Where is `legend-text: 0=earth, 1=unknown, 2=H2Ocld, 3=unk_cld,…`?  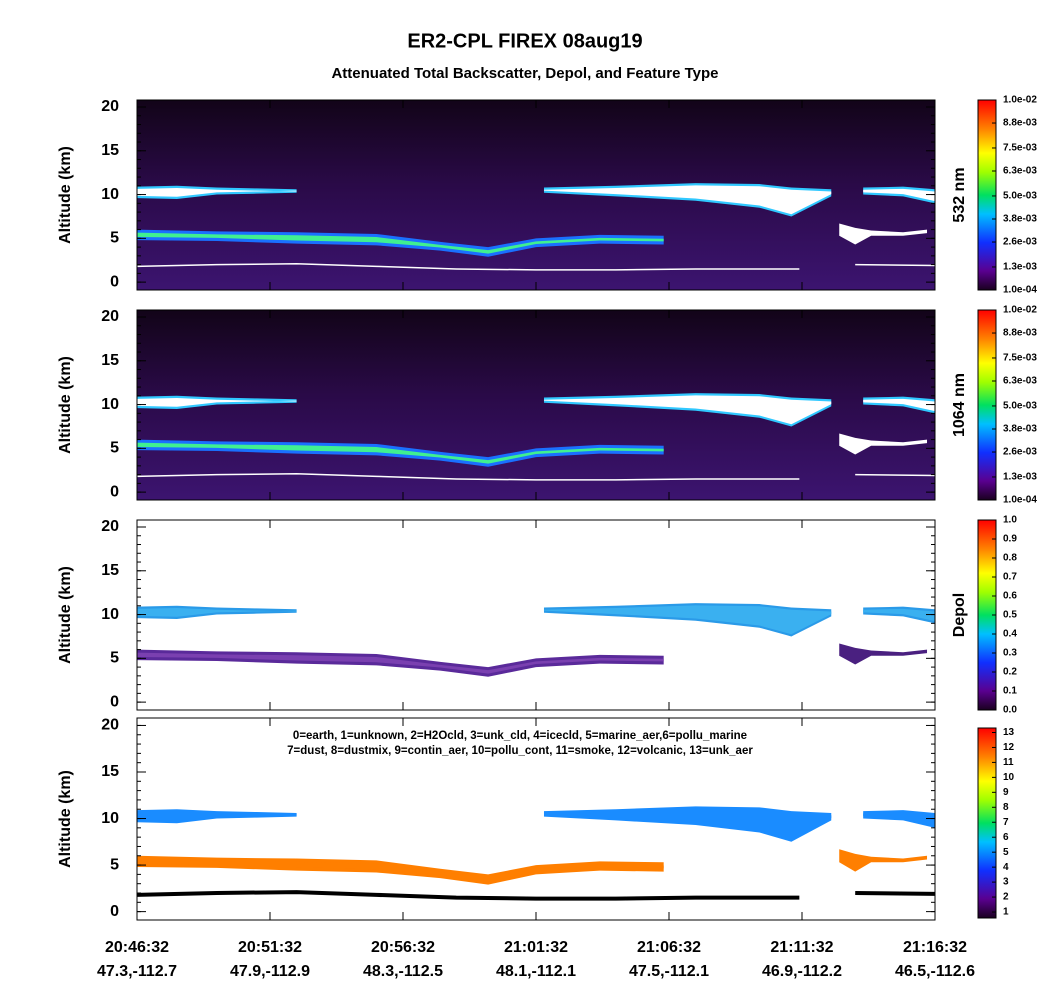
legend-text: 0=earth, 1=unknown, 2=H2Ocld, 3=unk_cld,… is located at coordinates (520, 736).